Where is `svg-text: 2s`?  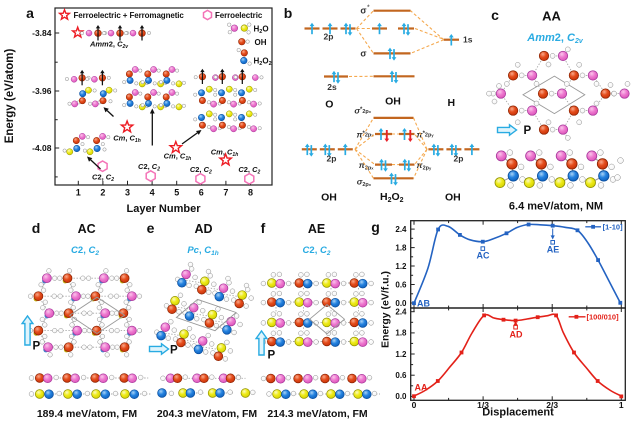 svg-text: 2s is located at coordinates (332, 87).